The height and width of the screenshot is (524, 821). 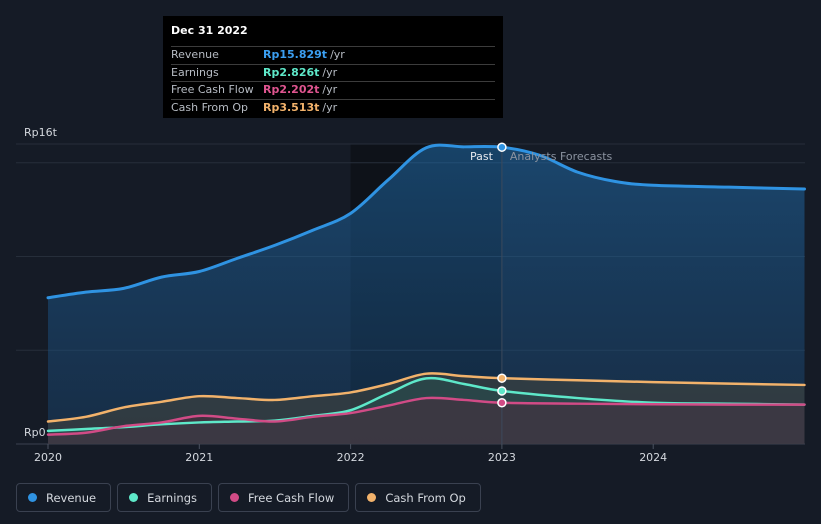 I want to click on legend-label: Earnings, so click(x=172, y=497).